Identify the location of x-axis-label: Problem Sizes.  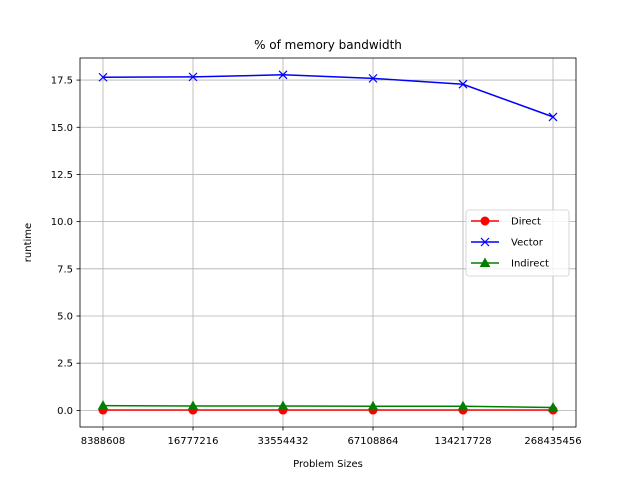
(328, 464).